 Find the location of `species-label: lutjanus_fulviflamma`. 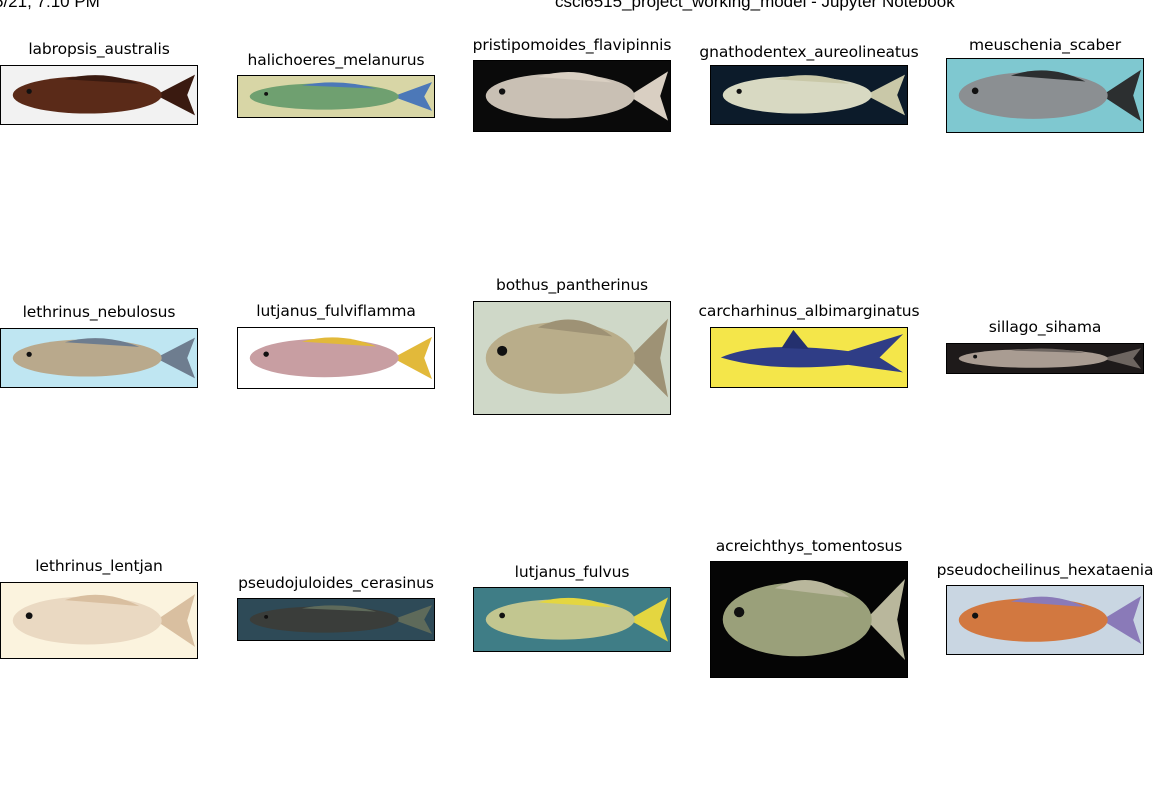

species-label: lutjanus_fulviflamma is located at coordinates (336, 311).